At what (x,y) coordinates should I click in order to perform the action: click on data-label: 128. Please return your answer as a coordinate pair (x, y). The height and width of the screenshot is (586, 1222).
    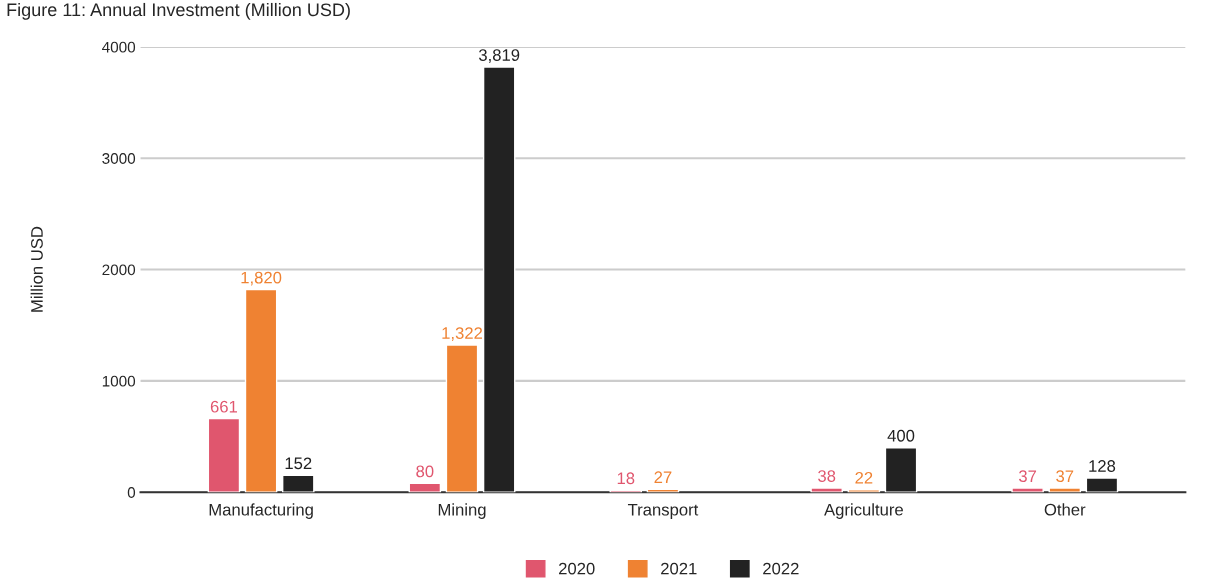
    Looking at the image, I should click on (1102, 466).